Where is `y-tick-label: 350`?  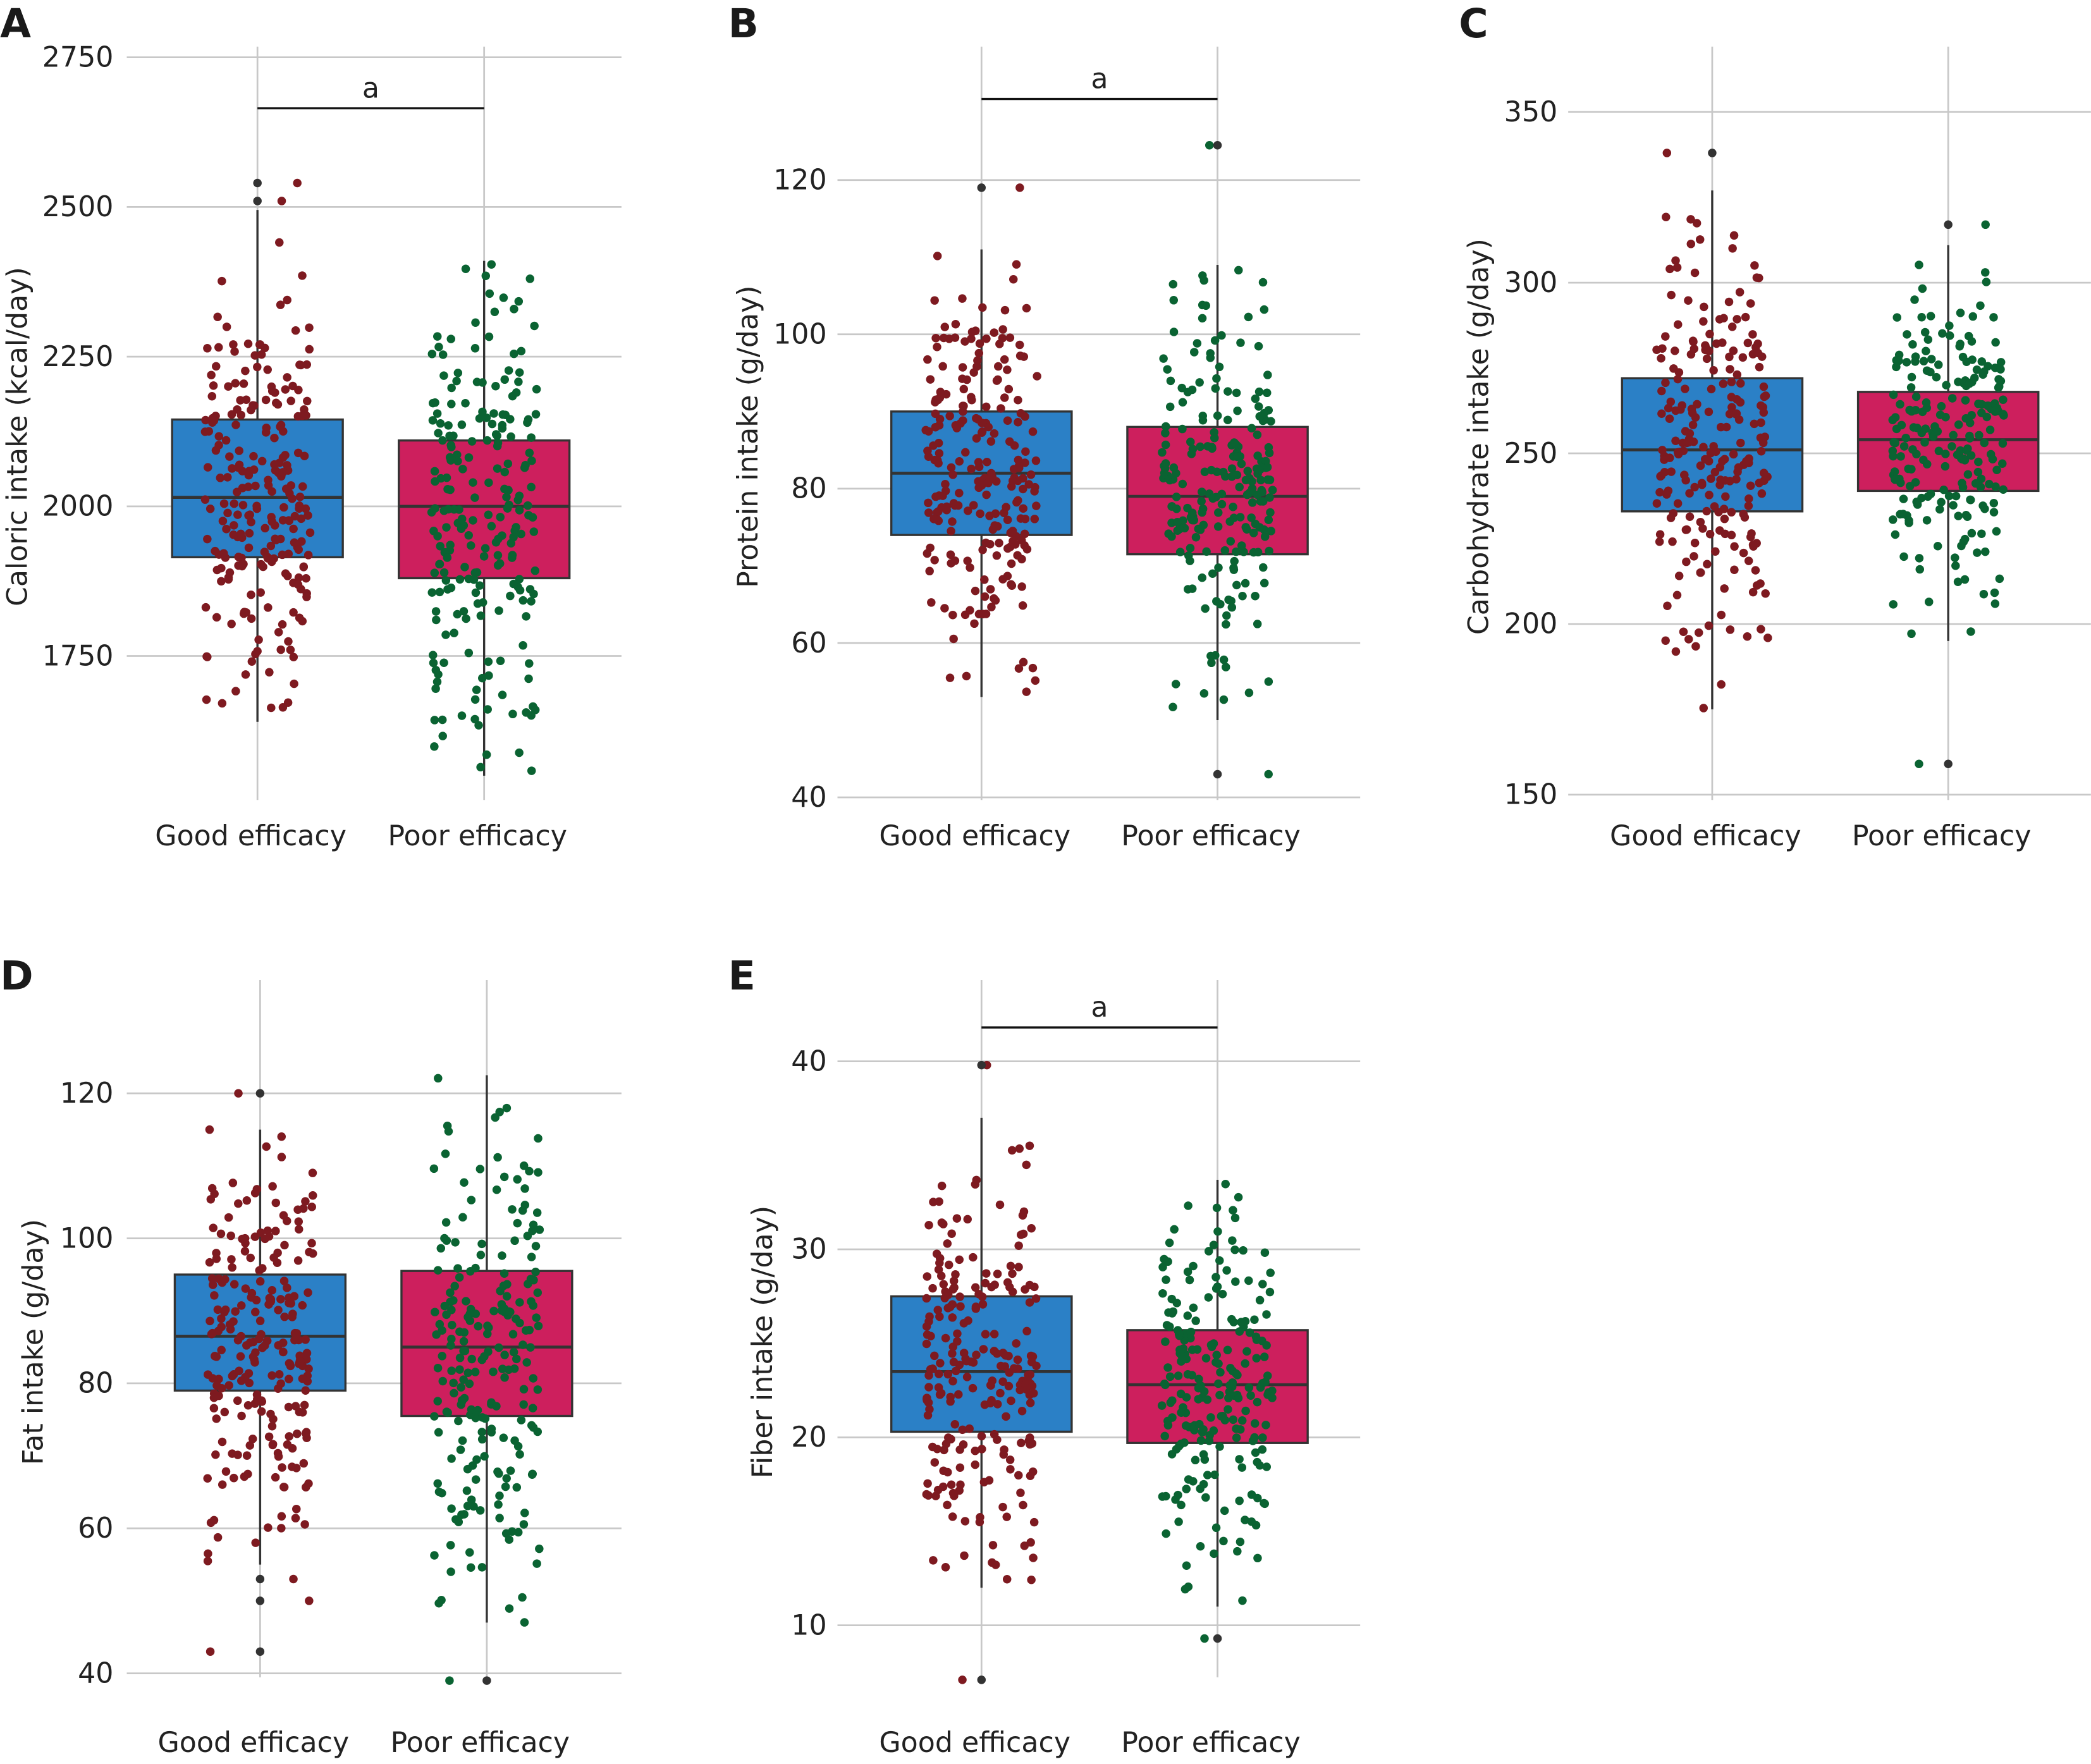
y-tick-label: 350 is located at coordinates (1531, 112).